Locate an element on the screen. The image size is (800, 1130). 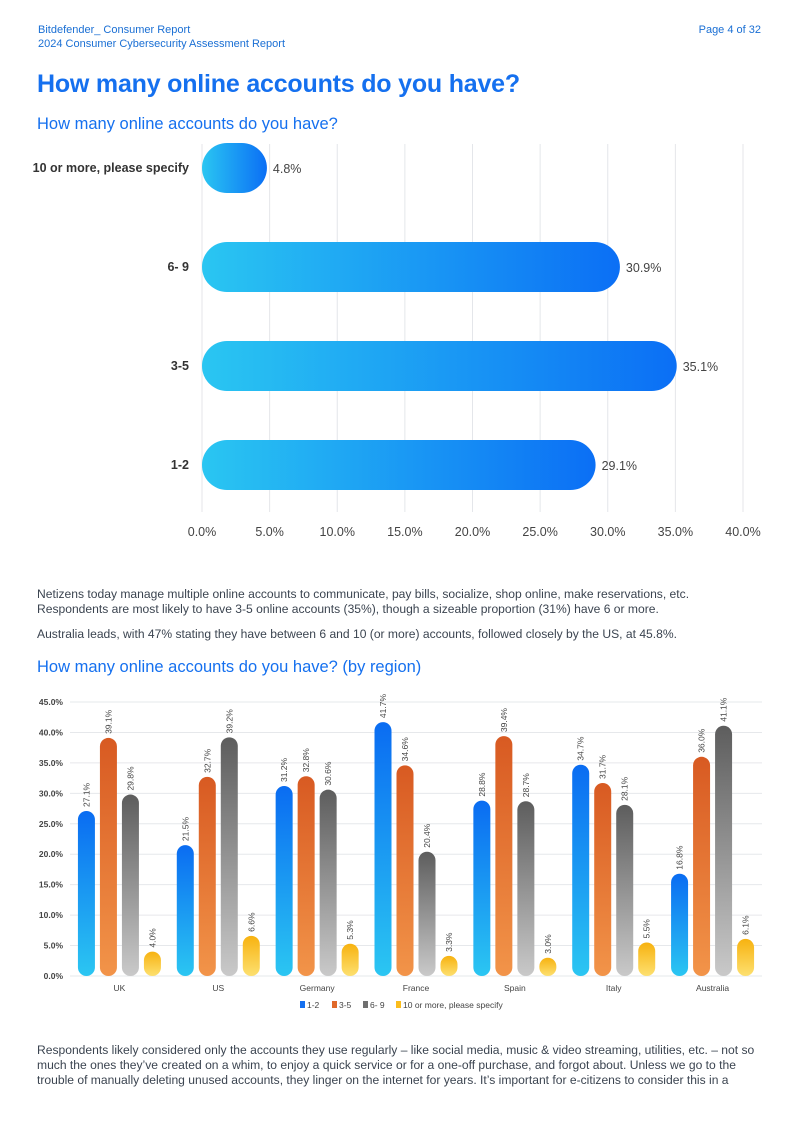
data-label: 31.7% is located at coordinates (603, 766).